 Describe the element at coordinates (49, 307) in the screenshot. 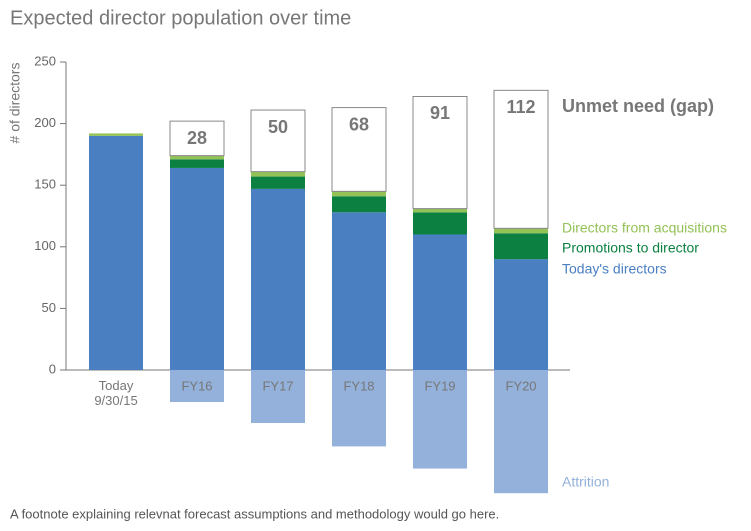

I see `y-tick-label: 50` at that location.